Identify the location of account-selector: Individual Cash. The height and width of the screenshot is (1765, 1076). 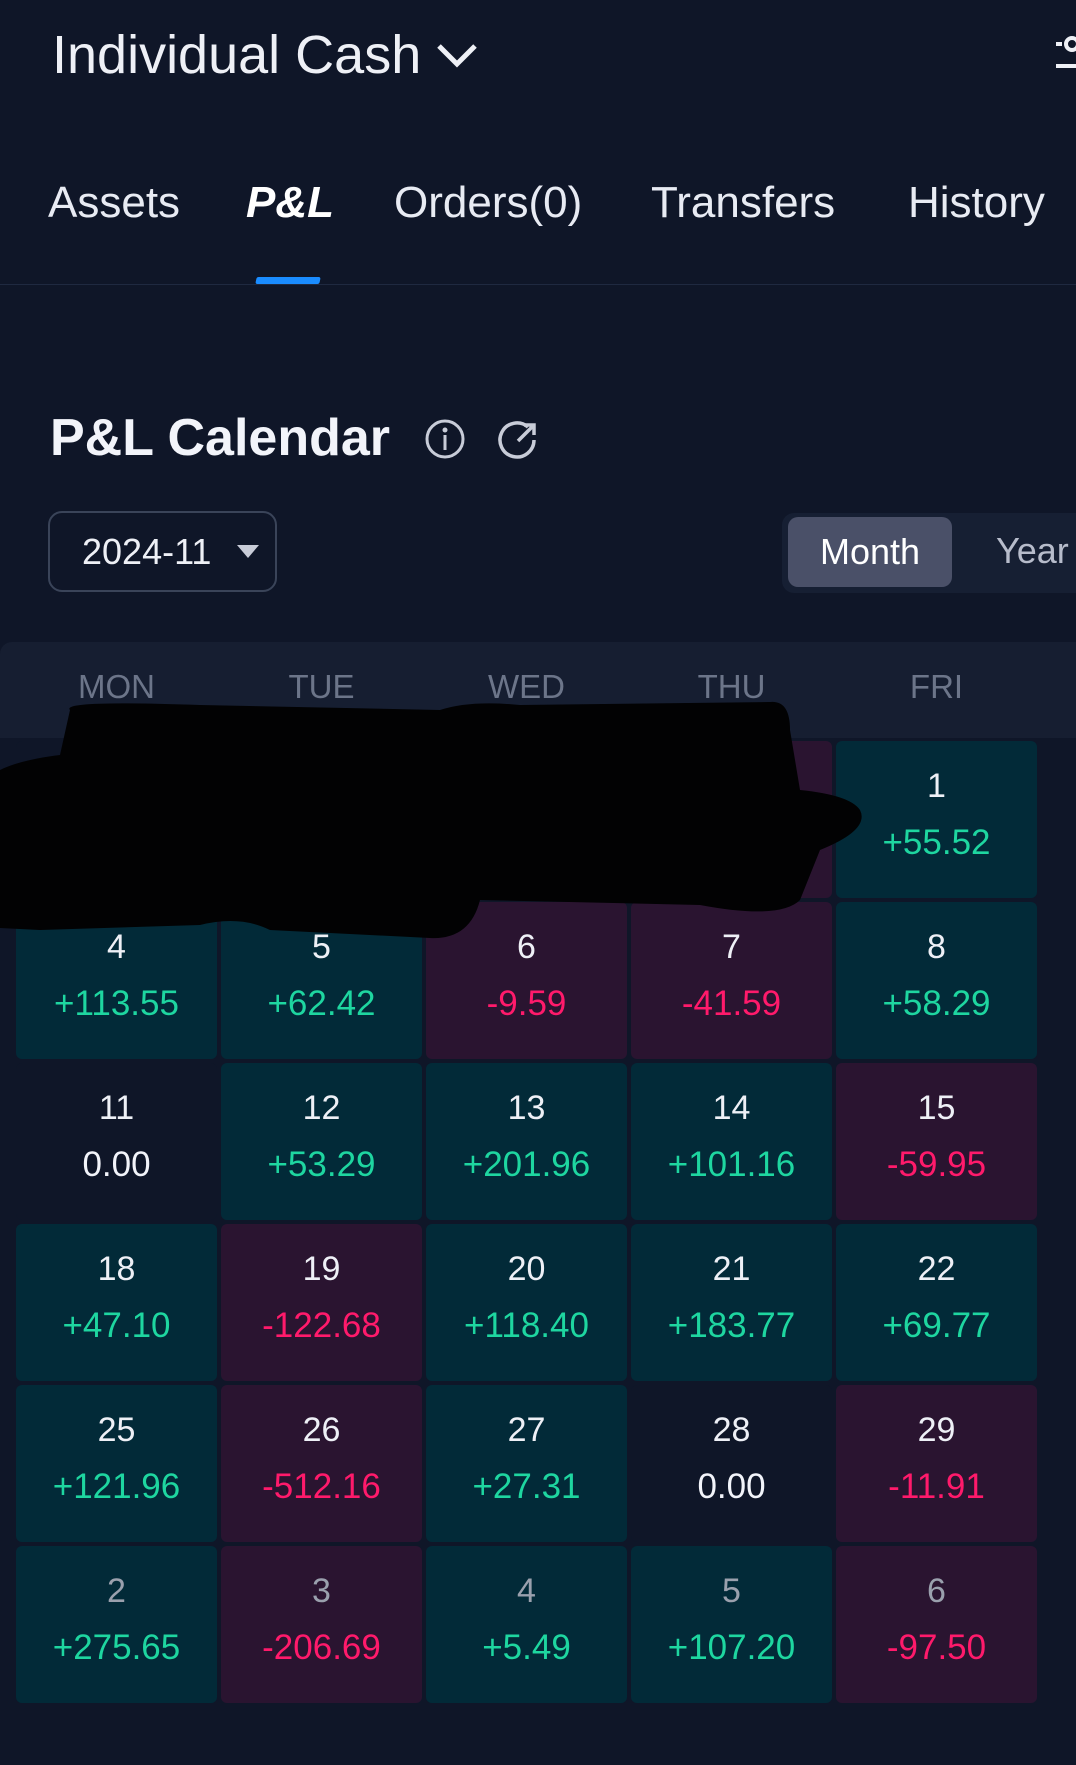
(265, 55).